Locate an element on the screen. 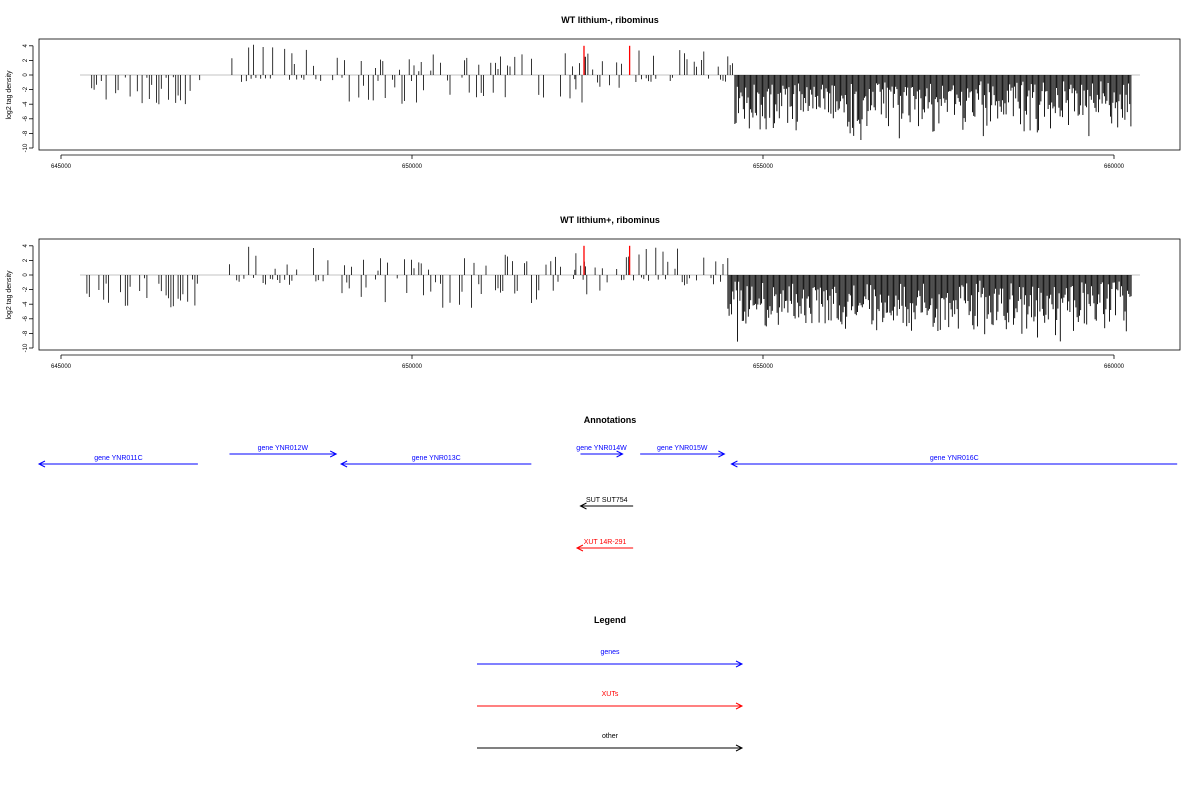 This screenshot has width=1200, height=800. panel-1-y-axis: -10 -8 -6 -4 -2 0 2 4 is located at coordinates (28, 97).